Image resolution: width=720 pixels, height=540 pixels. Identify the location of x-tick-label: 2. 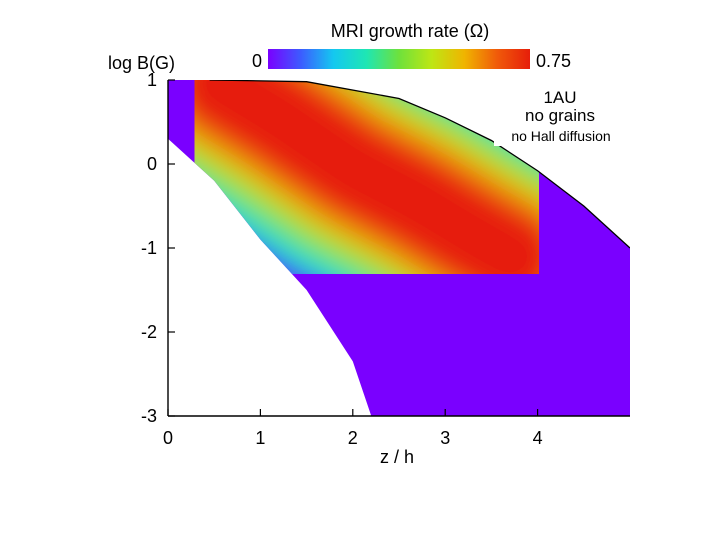
(353, 438).